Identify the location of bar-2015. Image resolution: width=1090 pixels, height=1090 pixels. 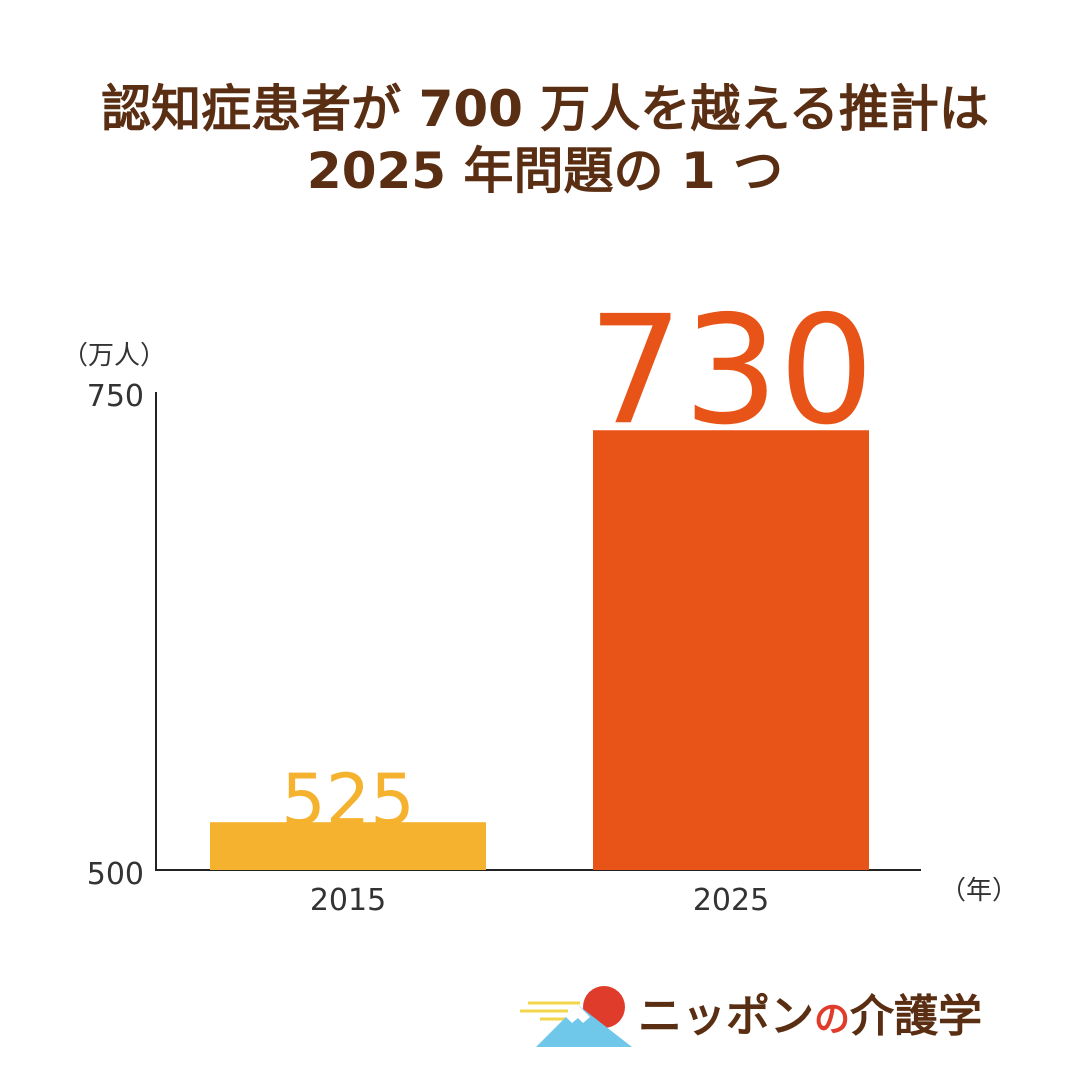
(348, 846).